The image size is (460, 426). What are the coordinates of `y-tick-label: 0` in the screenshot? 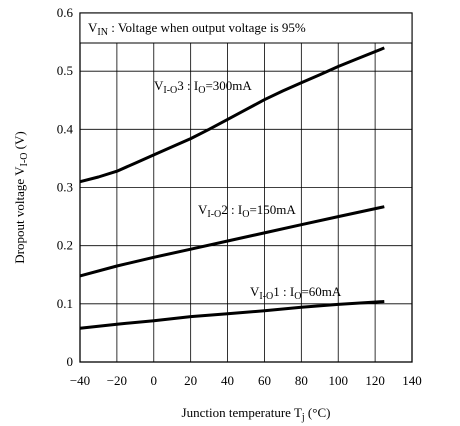 It's located at (70, 361).